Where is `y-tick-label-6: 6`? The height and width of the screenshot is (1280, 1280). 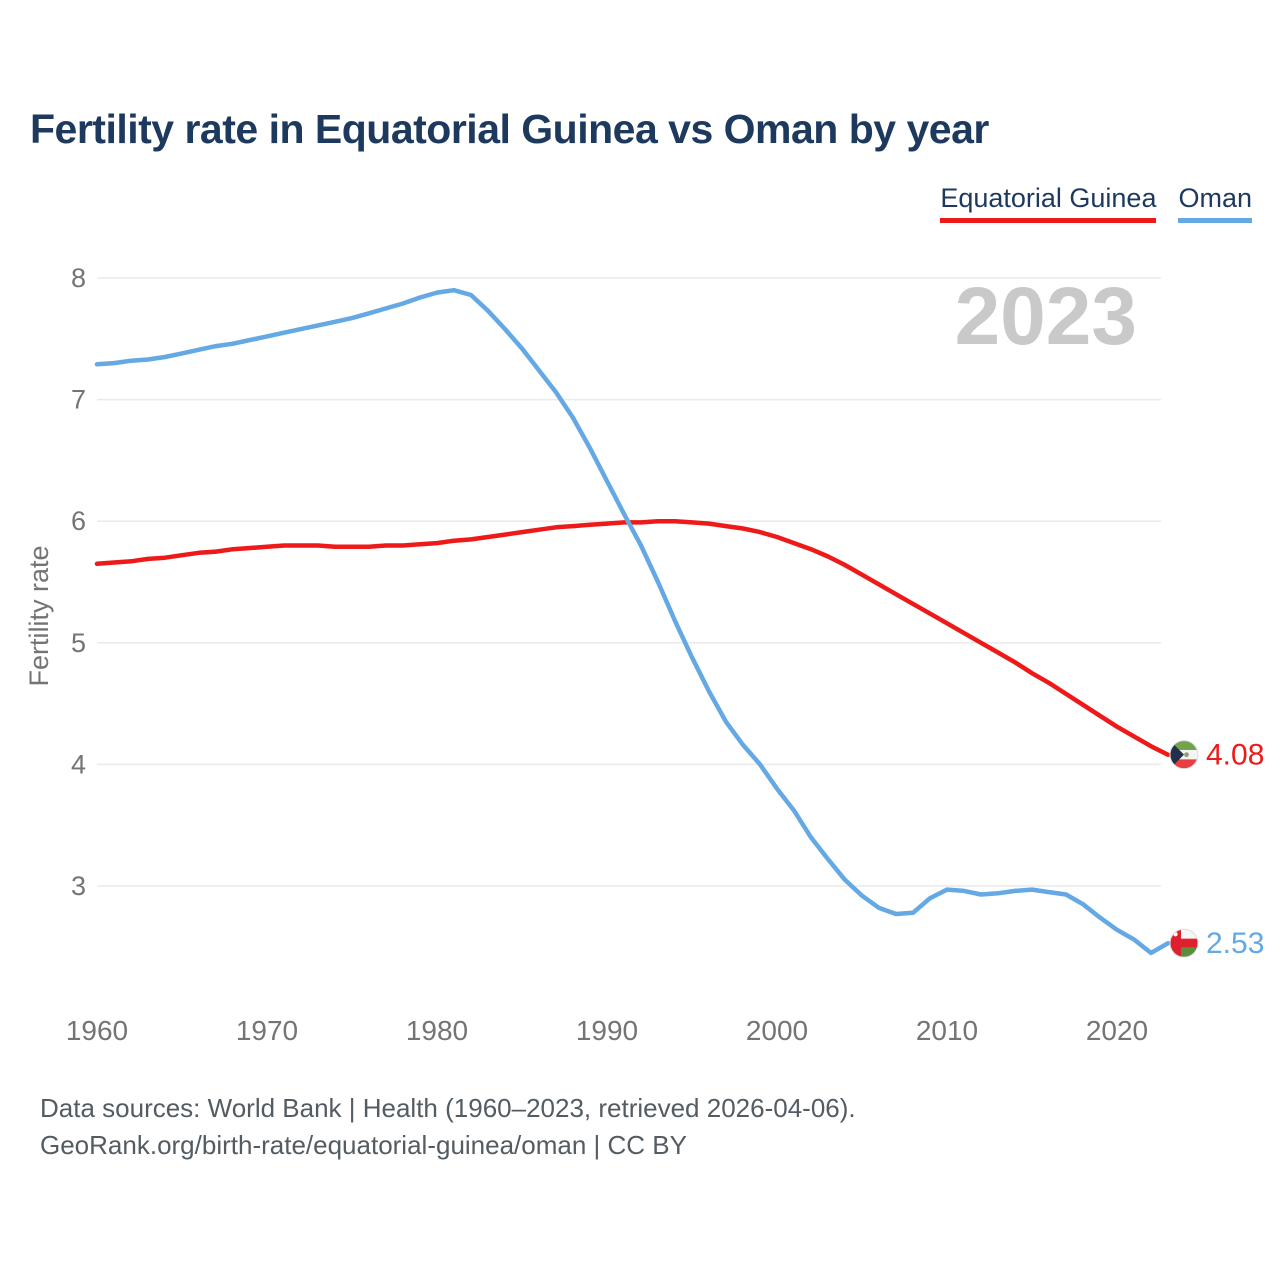 y-tick-label-6: 6 is located at coordinates (78, 521).